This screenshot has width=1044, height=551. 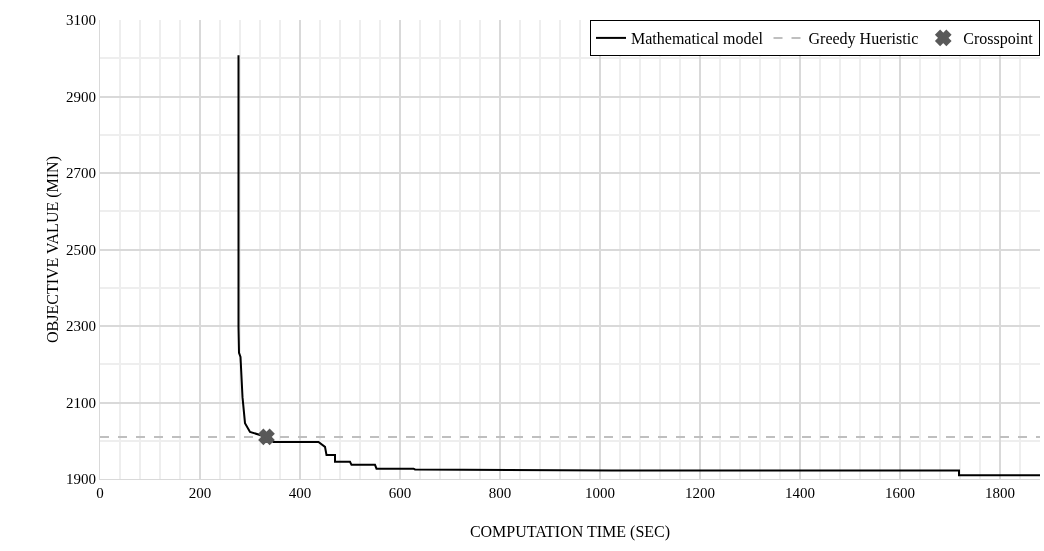 What do you see at coordinates (81, 402) in the screenshot?
I see `y-tick-label: 2100` at bounding box center [81, 402].